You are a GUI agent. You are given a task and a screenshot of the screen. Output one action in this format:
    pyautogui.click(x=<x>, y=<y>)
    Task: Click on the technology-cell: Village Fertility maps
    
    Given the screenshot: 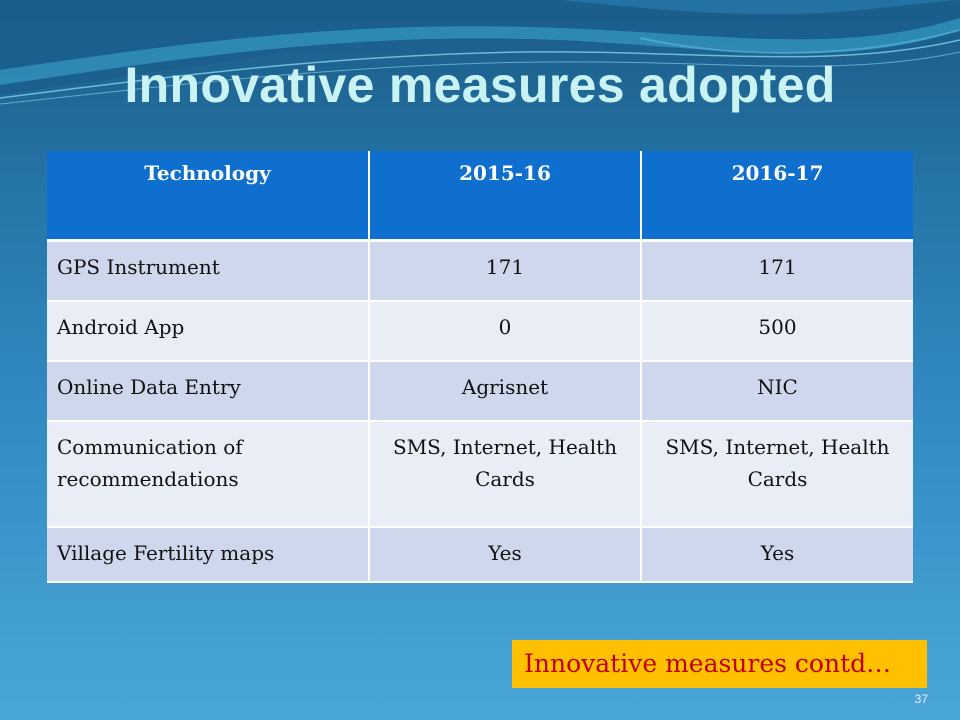 What is the action you would take?
    pyautogui.click(x=208, y=555)
    